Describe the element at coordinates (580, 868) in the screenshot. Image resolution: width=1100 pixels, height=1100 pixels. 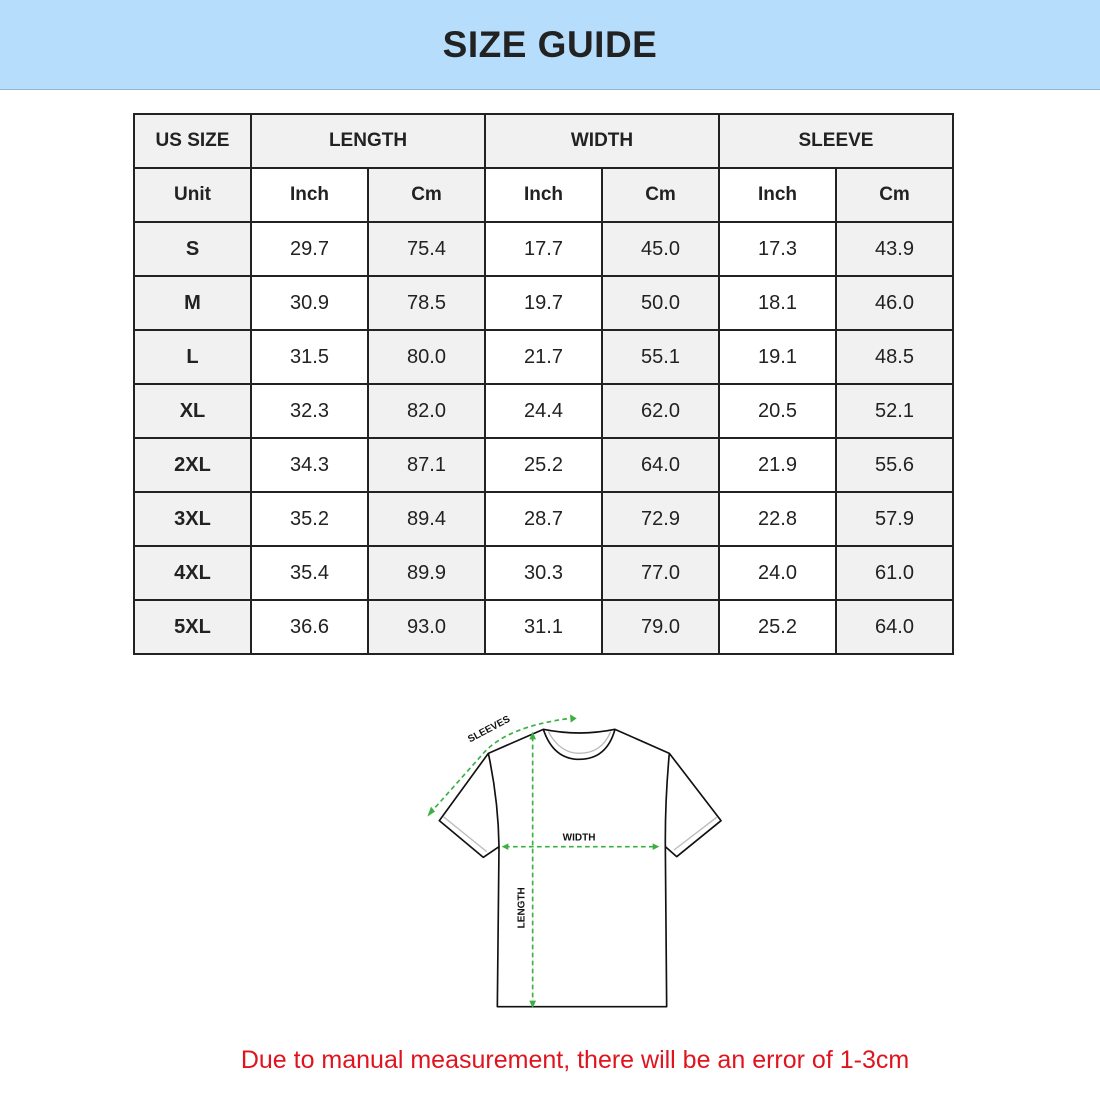
I see `tshirt-outline` at that location.